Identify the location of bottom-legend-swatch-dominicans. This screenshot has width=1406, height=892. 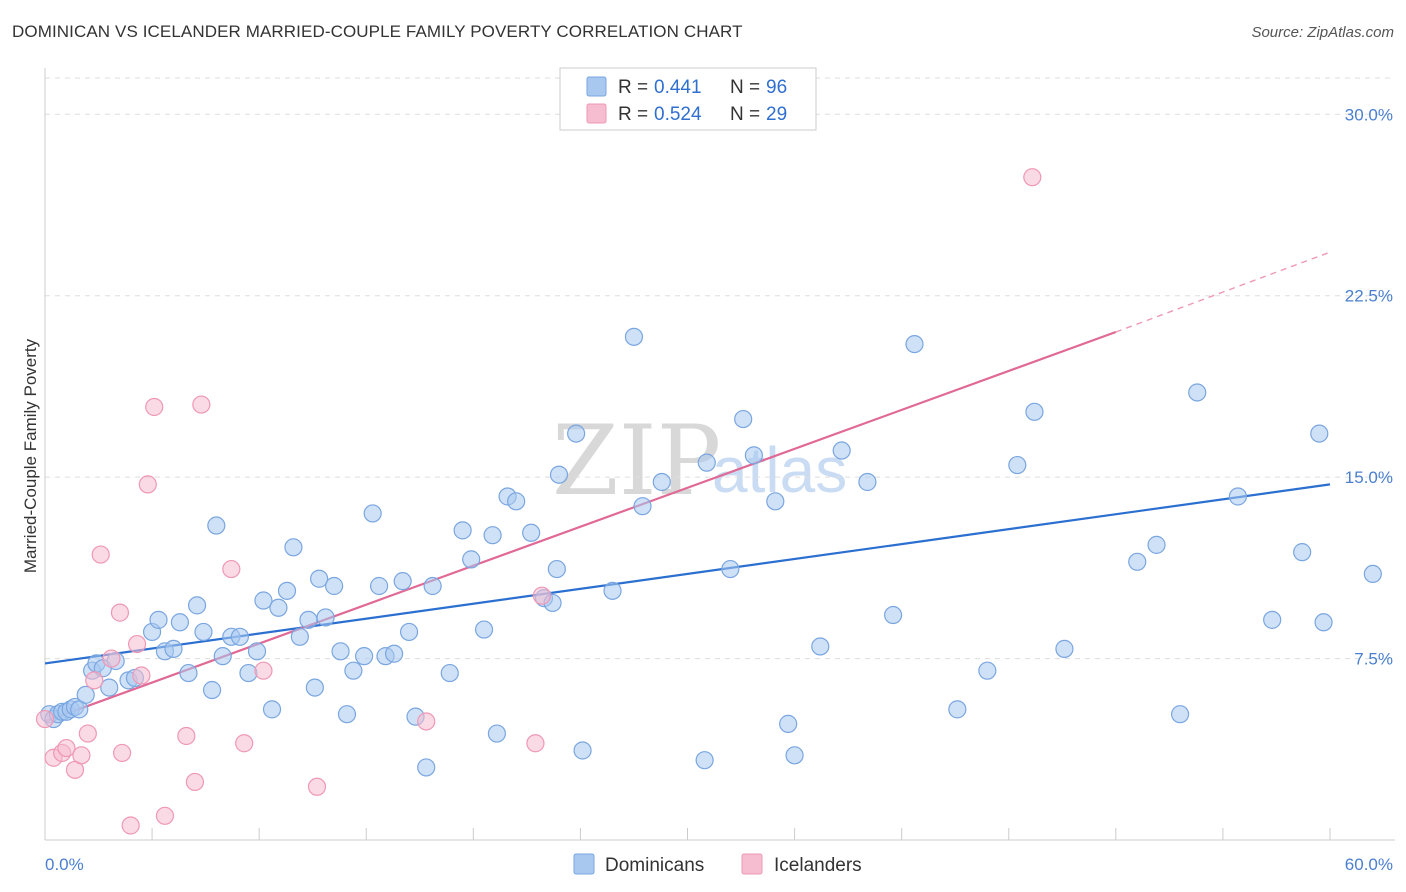
(584, 864).